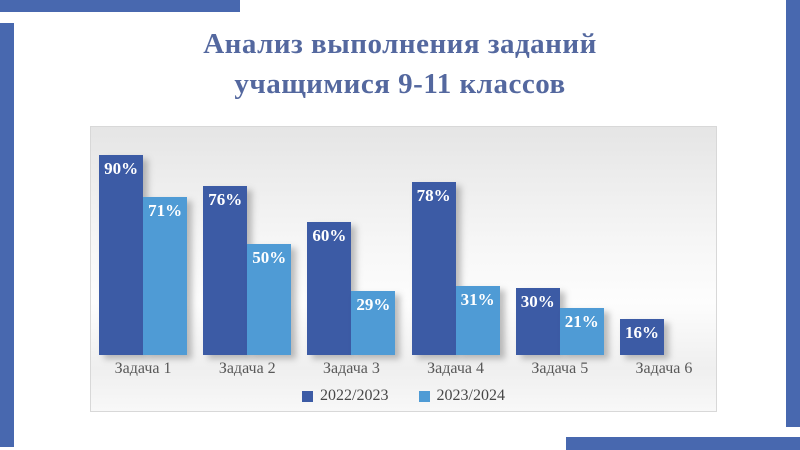  What do you see at coordinates (581, 331) in the screenshot?
I see `bar-series-2023-2024-cat-5: 21%` at bounding box center [581, 331].